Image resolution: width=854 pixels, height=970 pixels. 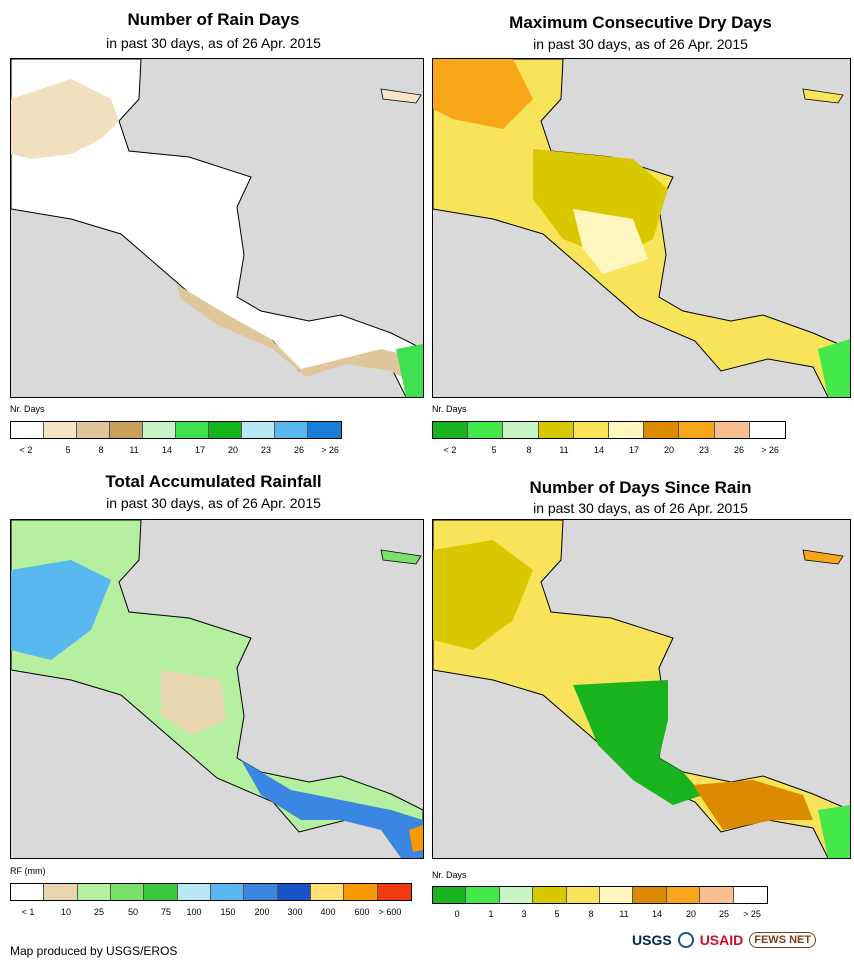 What do you see at coordinates (299, 450) in the screenshot?
I see `legend-tick-label: 26` at bounding box center [299, 450].